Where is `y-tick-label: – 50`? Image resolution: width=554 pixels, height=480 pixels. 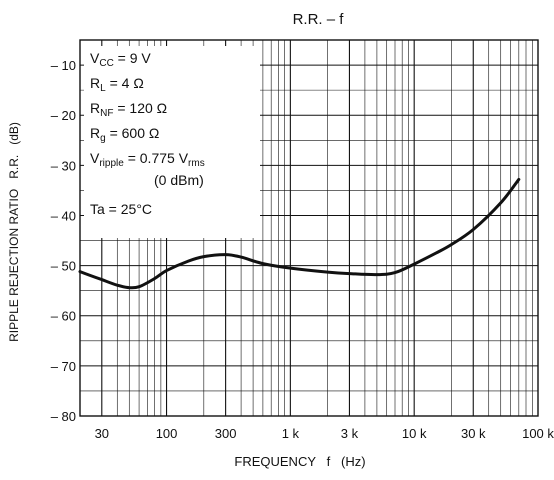
y-tick-label: – 50 is located at coordinates (63, 266).